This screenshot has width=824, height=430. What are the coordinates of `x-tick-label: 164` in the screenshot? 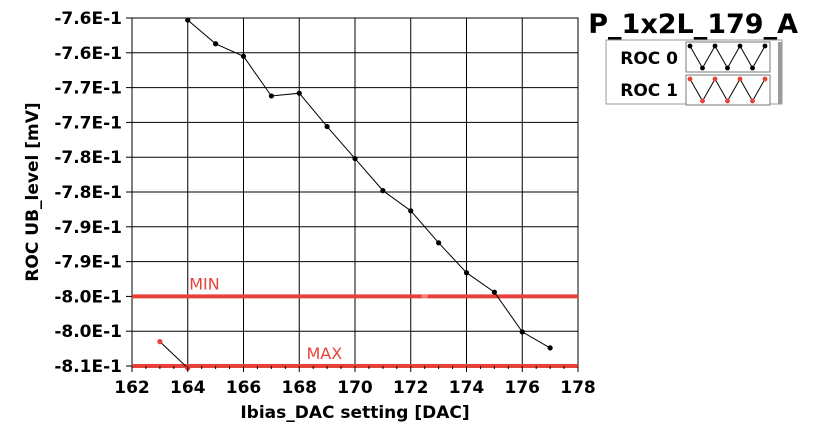 It's located at (188, 388).